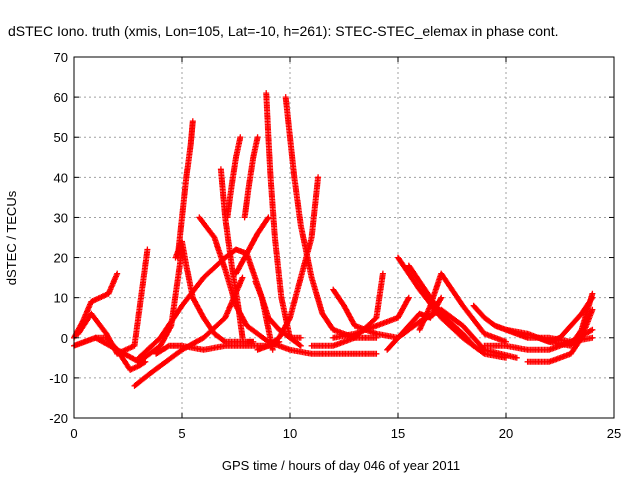 This screenshot has height=480, width=640. What do you see at coordinates (61, 217) in the screenshot?
I see `y-tick-label: 30` at bounding box center [61, 217].